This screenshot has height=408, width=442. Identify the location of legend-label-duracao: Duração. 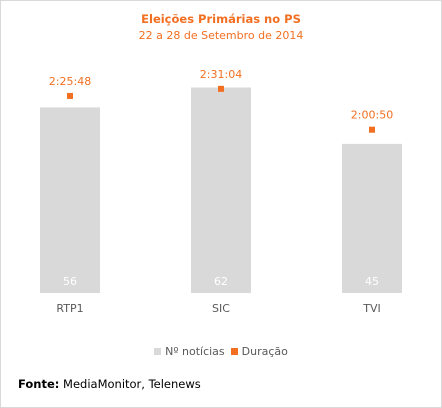
(264, 351).